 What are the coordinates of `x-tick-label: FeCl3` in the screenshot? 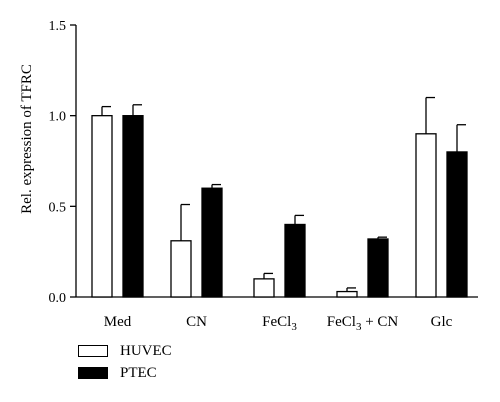 It's located at (279, 323).